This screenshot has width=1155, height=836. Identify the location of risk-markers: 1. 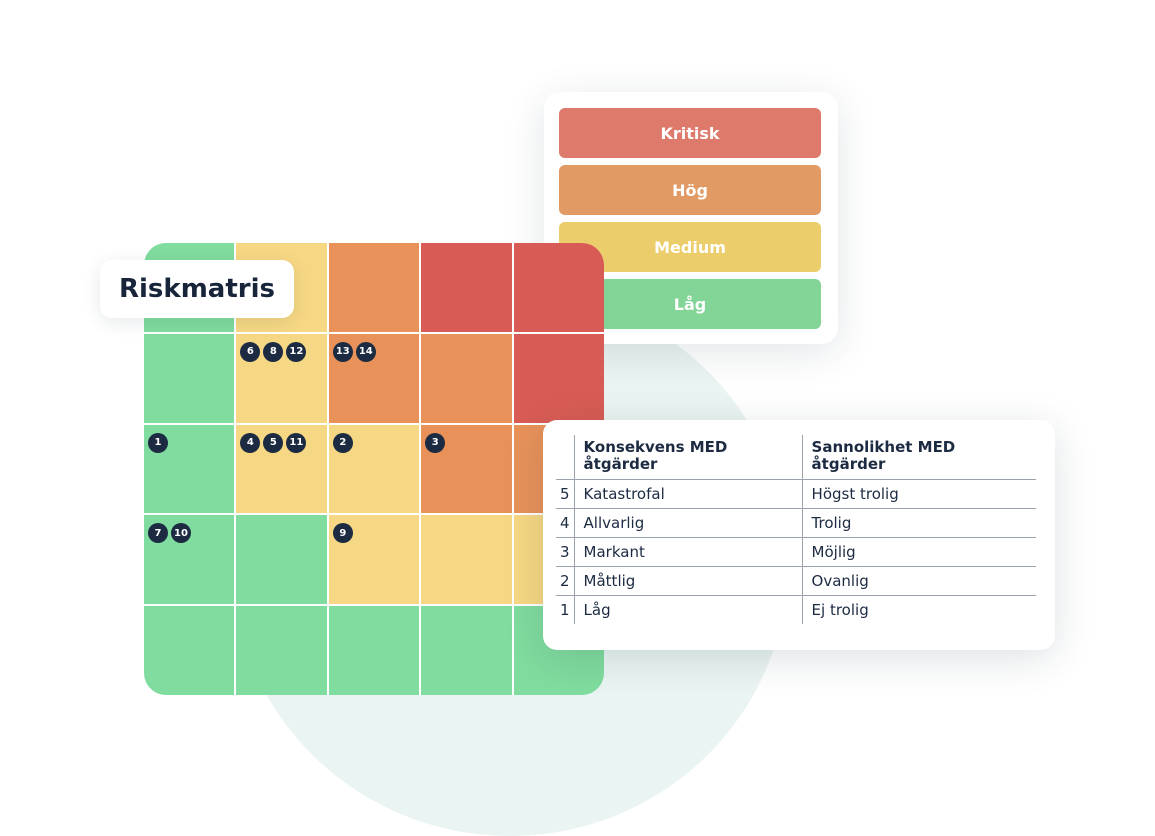
(158, 442).